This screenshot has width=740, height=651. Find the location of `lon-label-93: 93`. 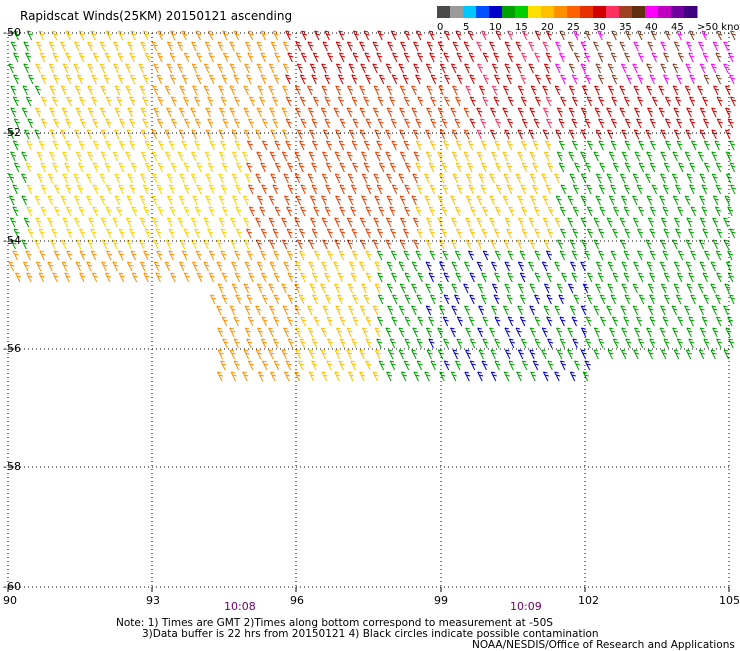

lon-label-93: 93 is located at coordinates (153, 600).